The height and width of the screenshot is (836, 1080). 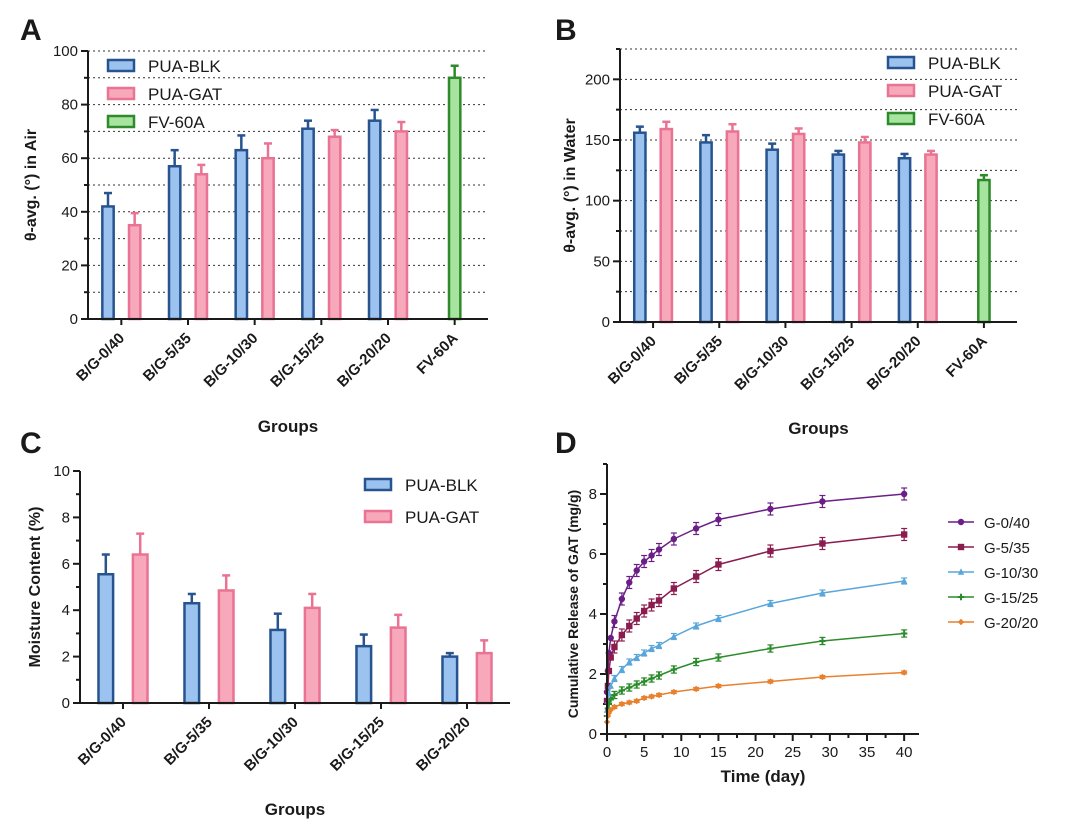 I want to click on y-axis-title-a: θ-avg. (°) in Air, so click(x=31, y=185).